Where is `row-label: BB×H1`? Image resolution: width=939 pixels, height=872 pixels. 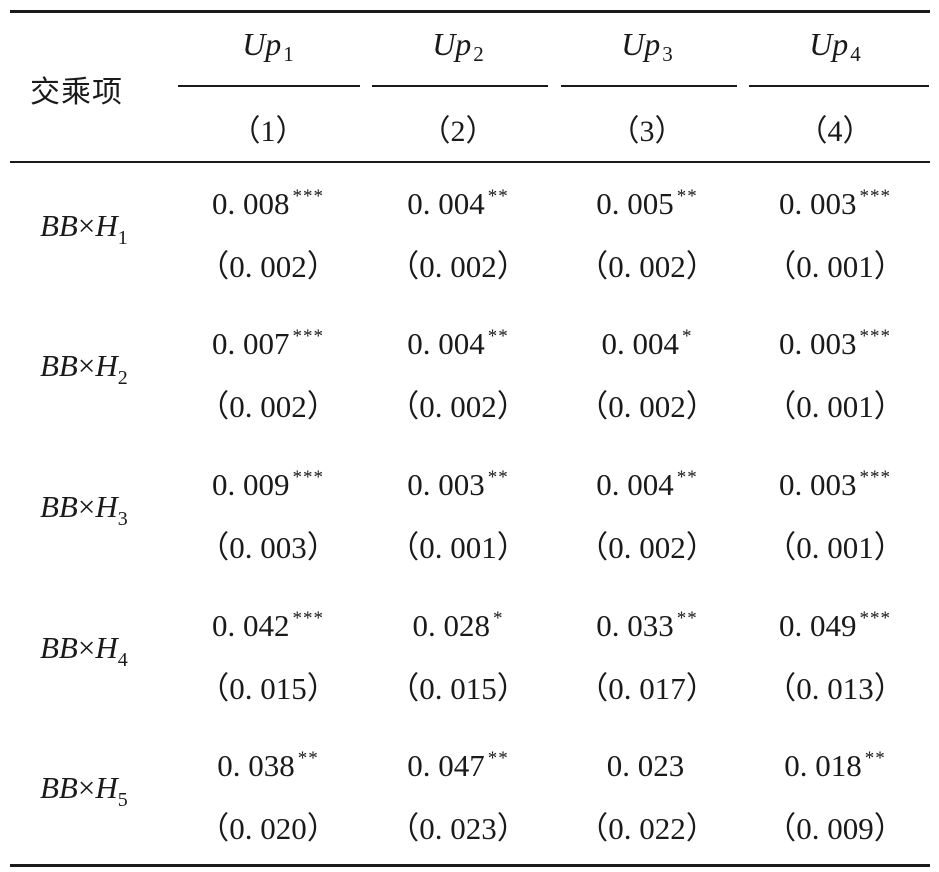 row-label: BB×H1 is located at coordinates (84, 229).